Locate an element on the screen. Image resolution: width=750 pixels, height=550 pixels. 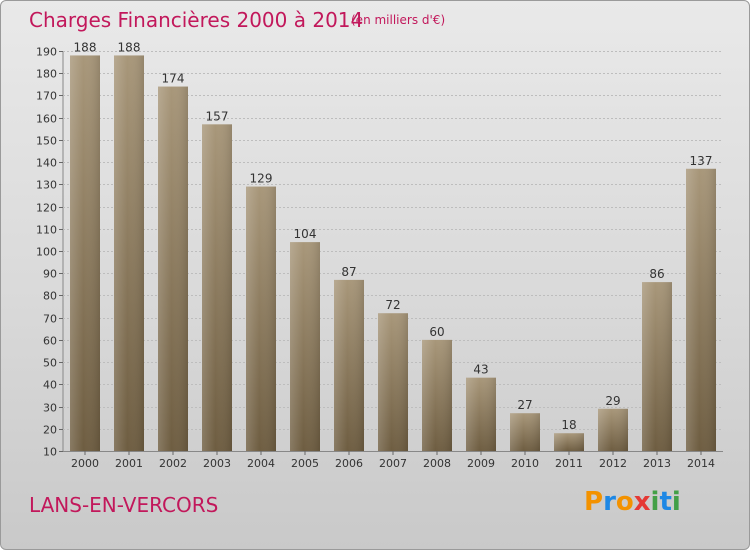
bar-value-label: 86 is located at coordinates (656, 274).